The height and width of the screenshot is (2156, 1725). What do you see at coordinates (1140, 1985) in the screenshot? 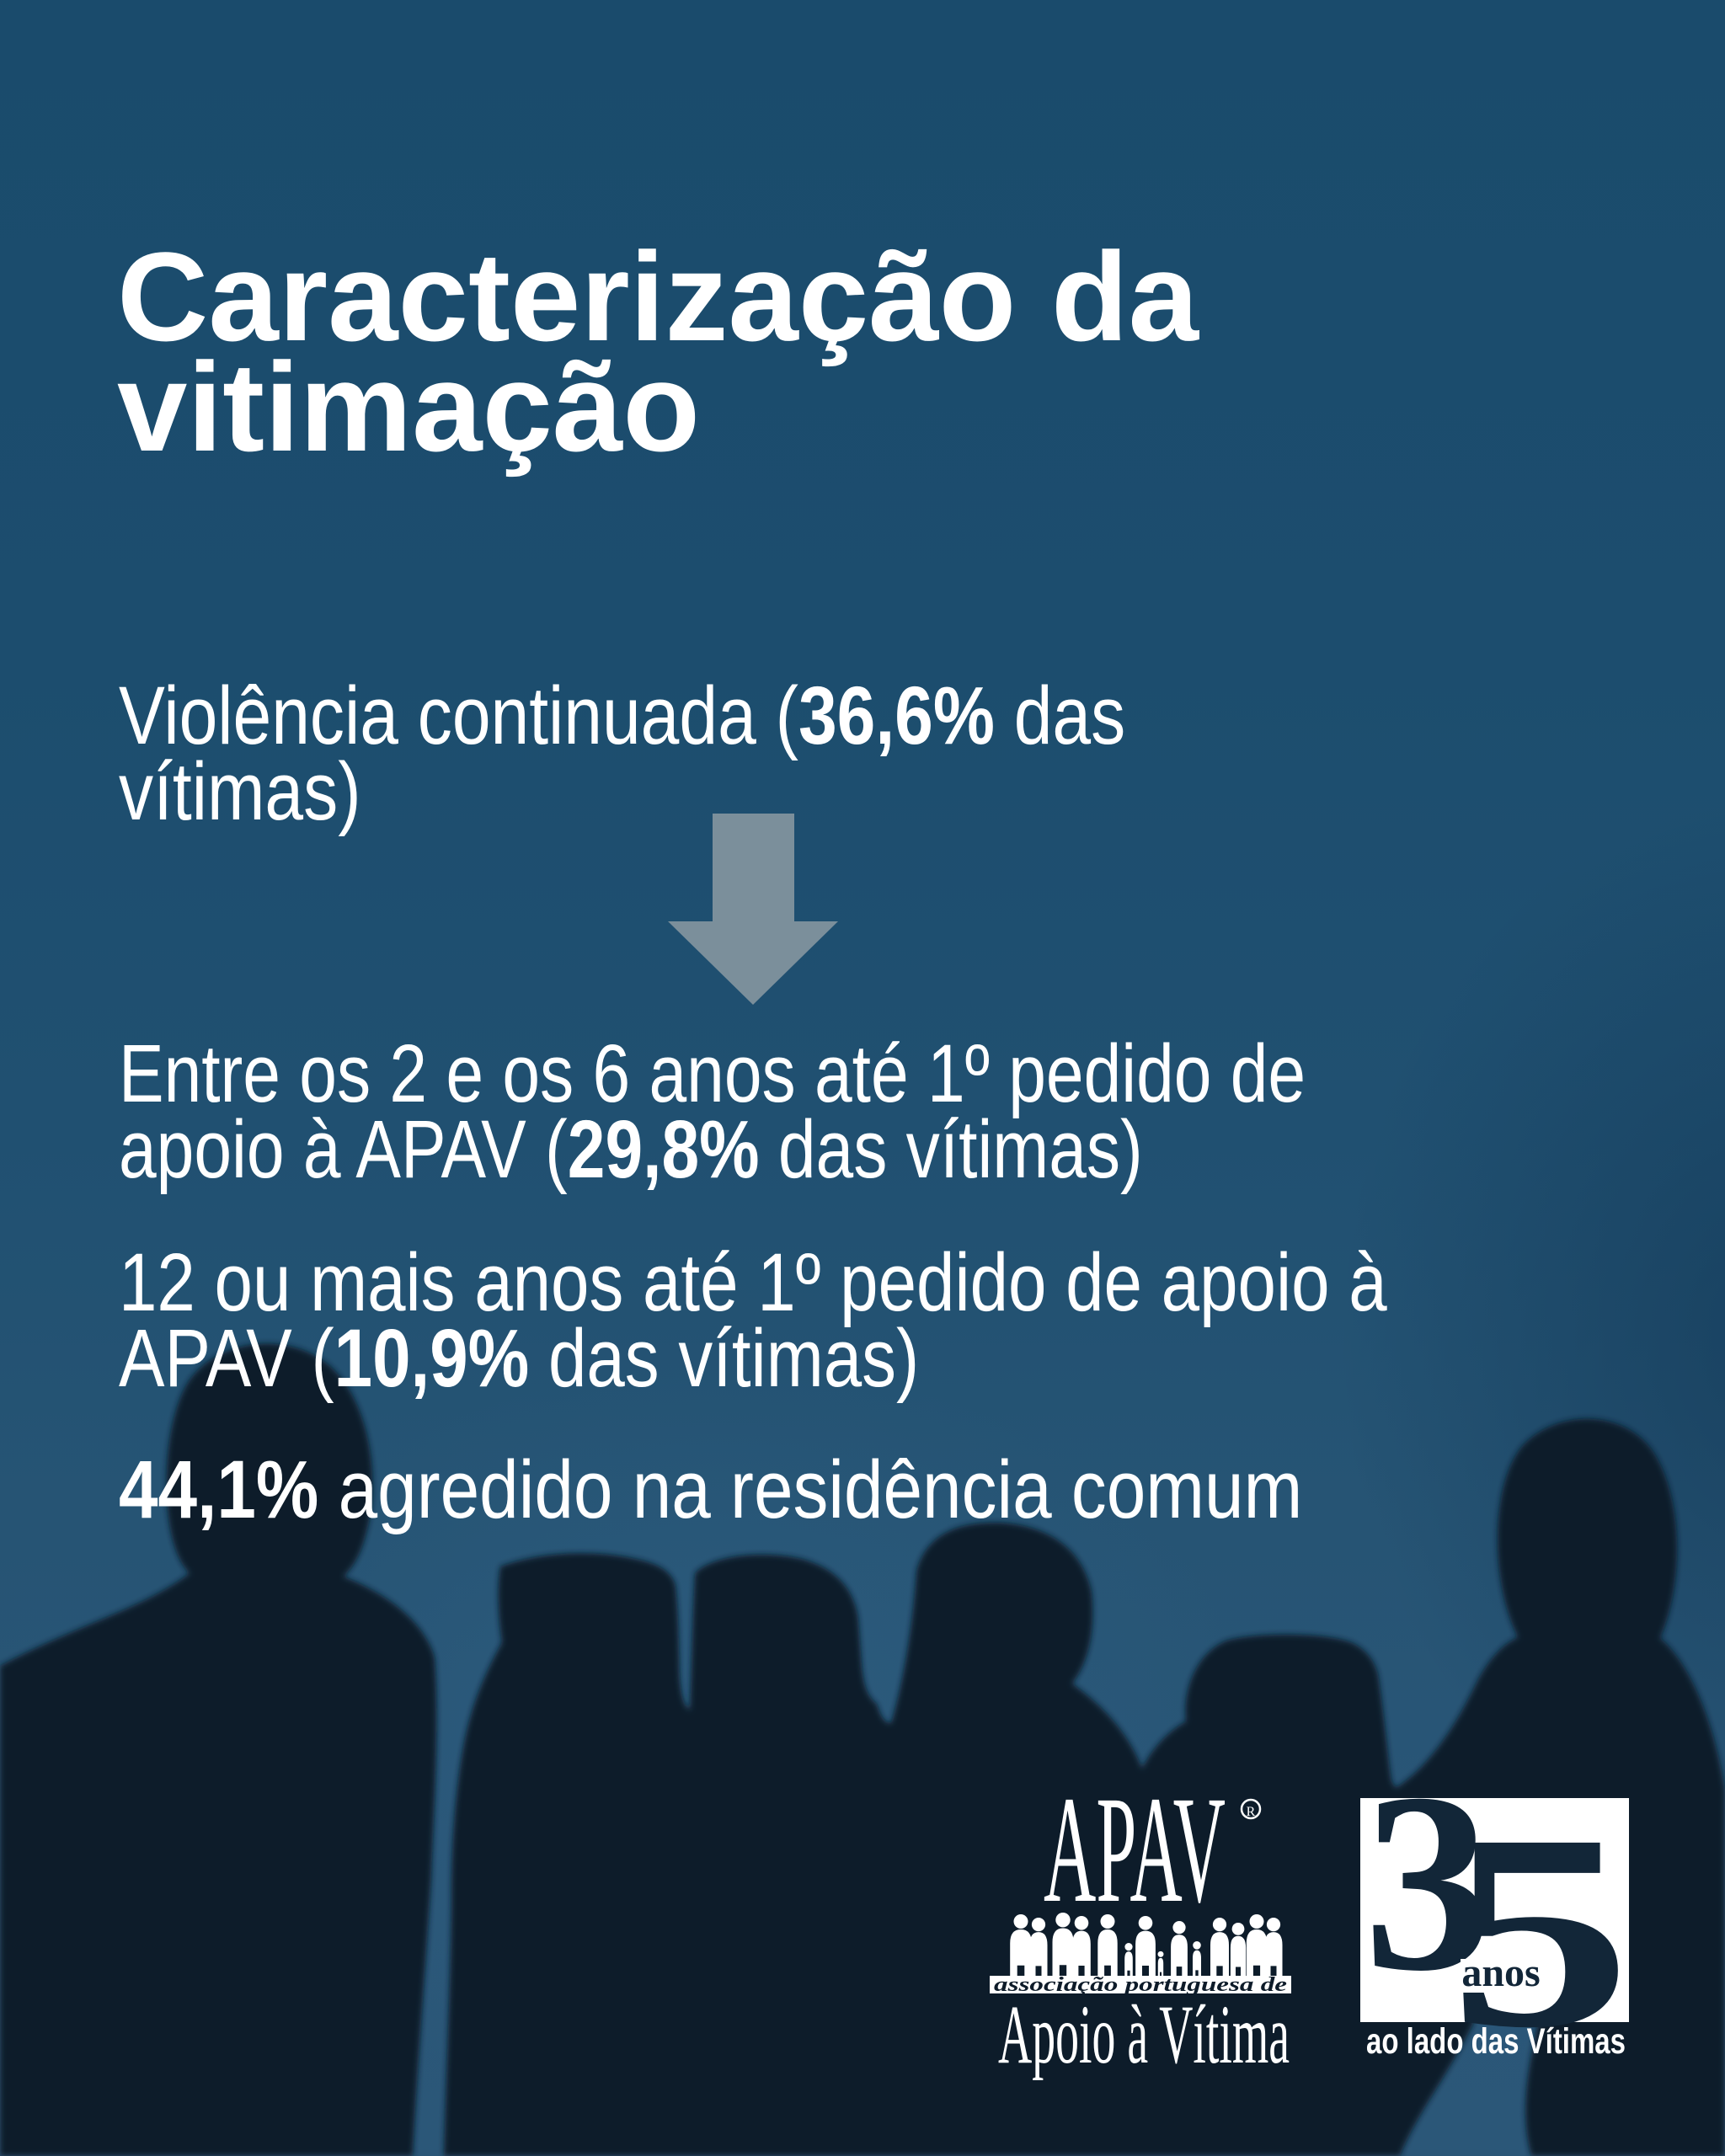
I see `svg-text: associação portuguesa de` at bounding box center [1140, 1985].